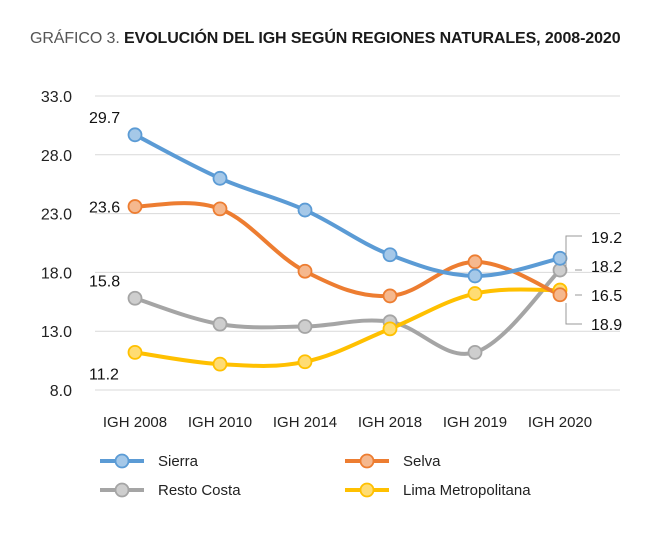 This screenshot has width=654, height=535. I want to click on x-tick-label: IGH 2020, so click(560, 422).